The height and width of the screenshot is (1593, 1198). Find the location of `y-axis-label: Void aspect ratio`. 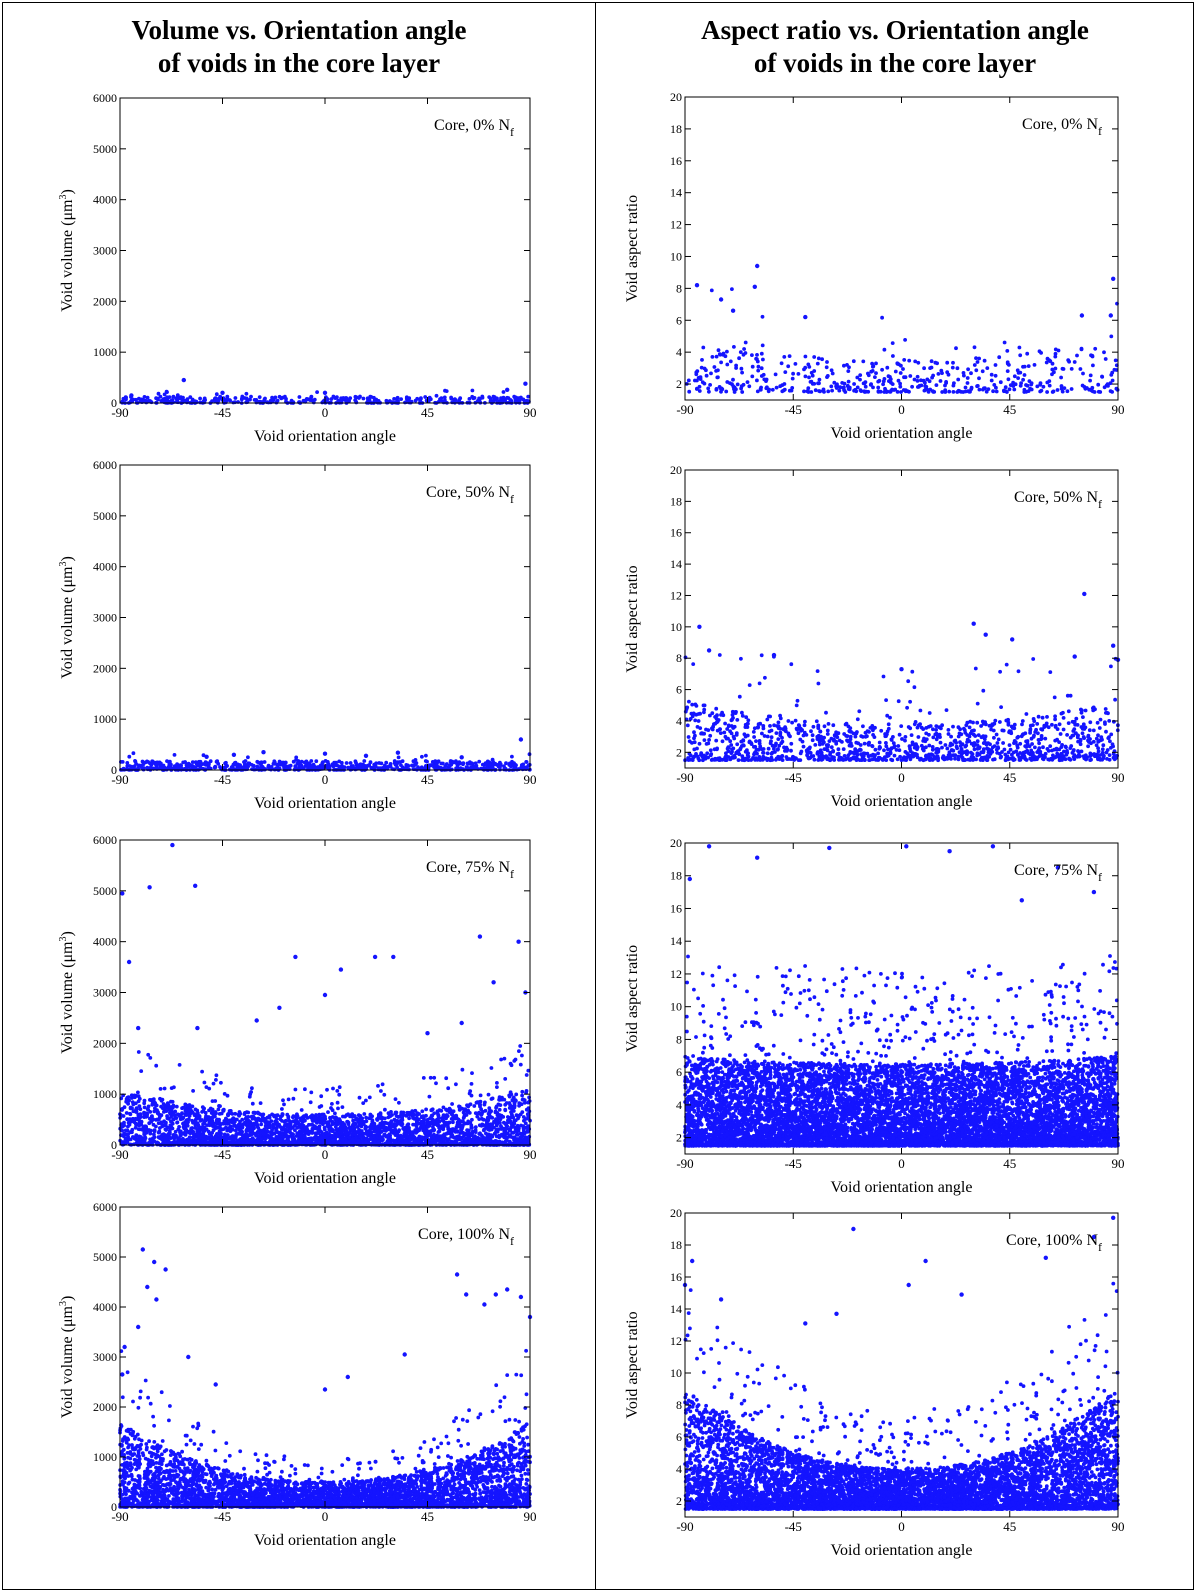

y-axis-label: Void aspect ratio is located at coordinates (632, 618).